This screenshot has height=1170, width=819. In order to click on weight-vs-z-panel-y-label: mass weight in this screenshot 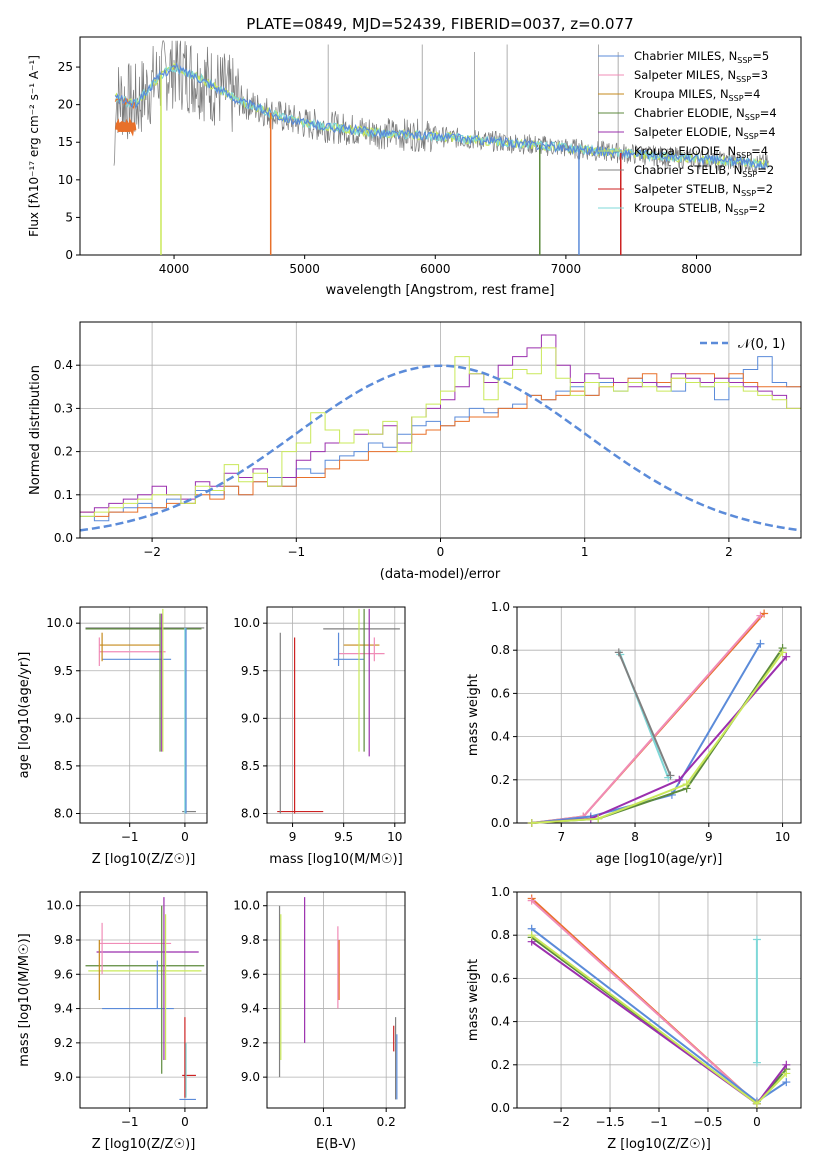, I will do `click(473, 1000)`.